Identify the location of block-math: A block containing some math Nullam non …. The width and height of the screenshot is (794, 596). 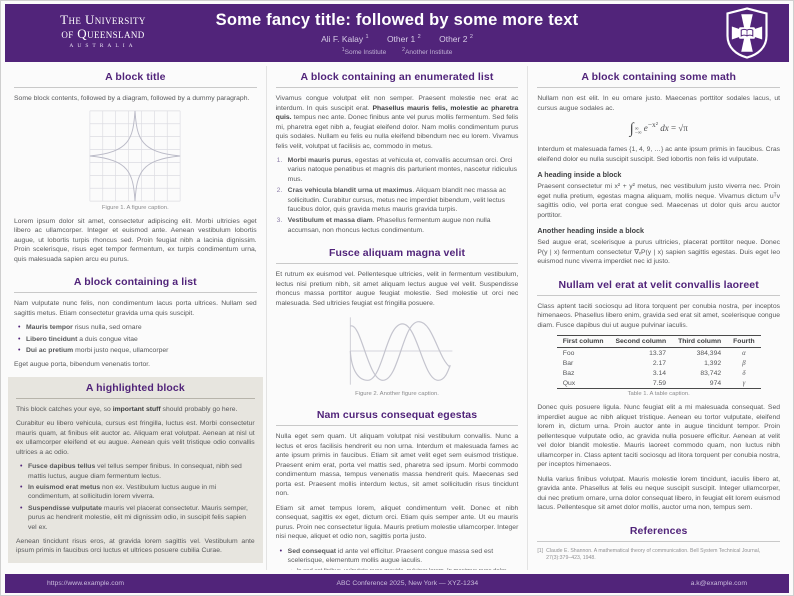
(659, 166).